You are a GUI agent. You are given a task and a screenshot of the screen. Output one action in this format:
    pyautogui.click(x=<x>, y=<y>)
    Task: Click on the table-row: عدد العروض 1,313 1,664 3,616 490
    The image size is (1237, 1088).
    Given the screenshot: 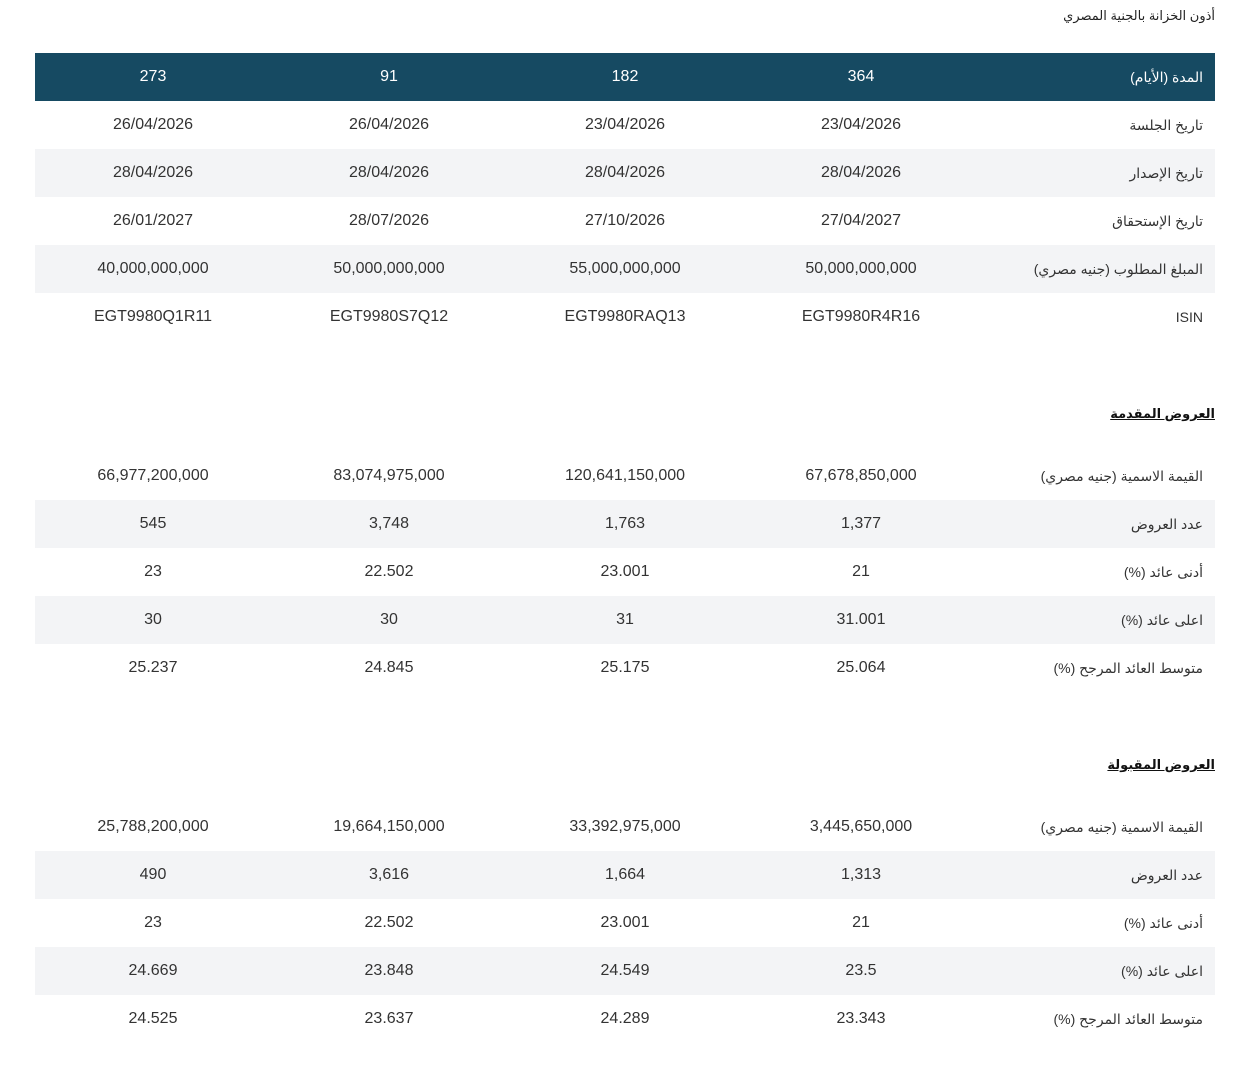 What is the action you would take?
    pyautogui.click(x=625, y=875)
    